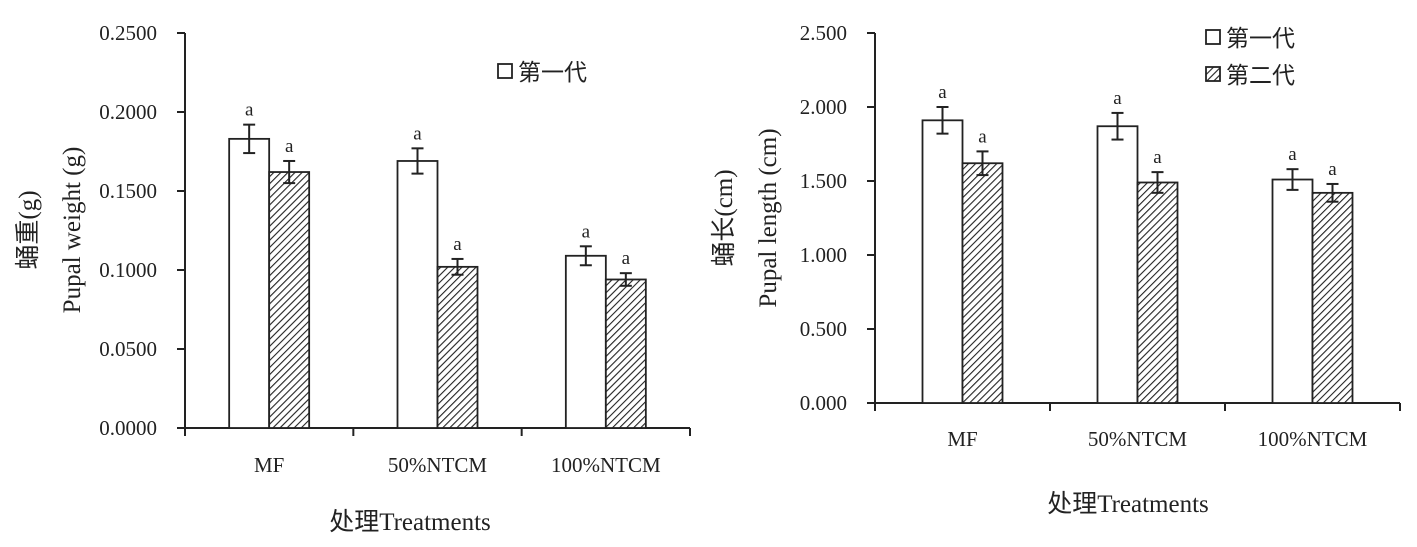 The width and height of the screenshot is (1417, 547). I want to click on y-tick-label: 2.500, so click(823, 33).